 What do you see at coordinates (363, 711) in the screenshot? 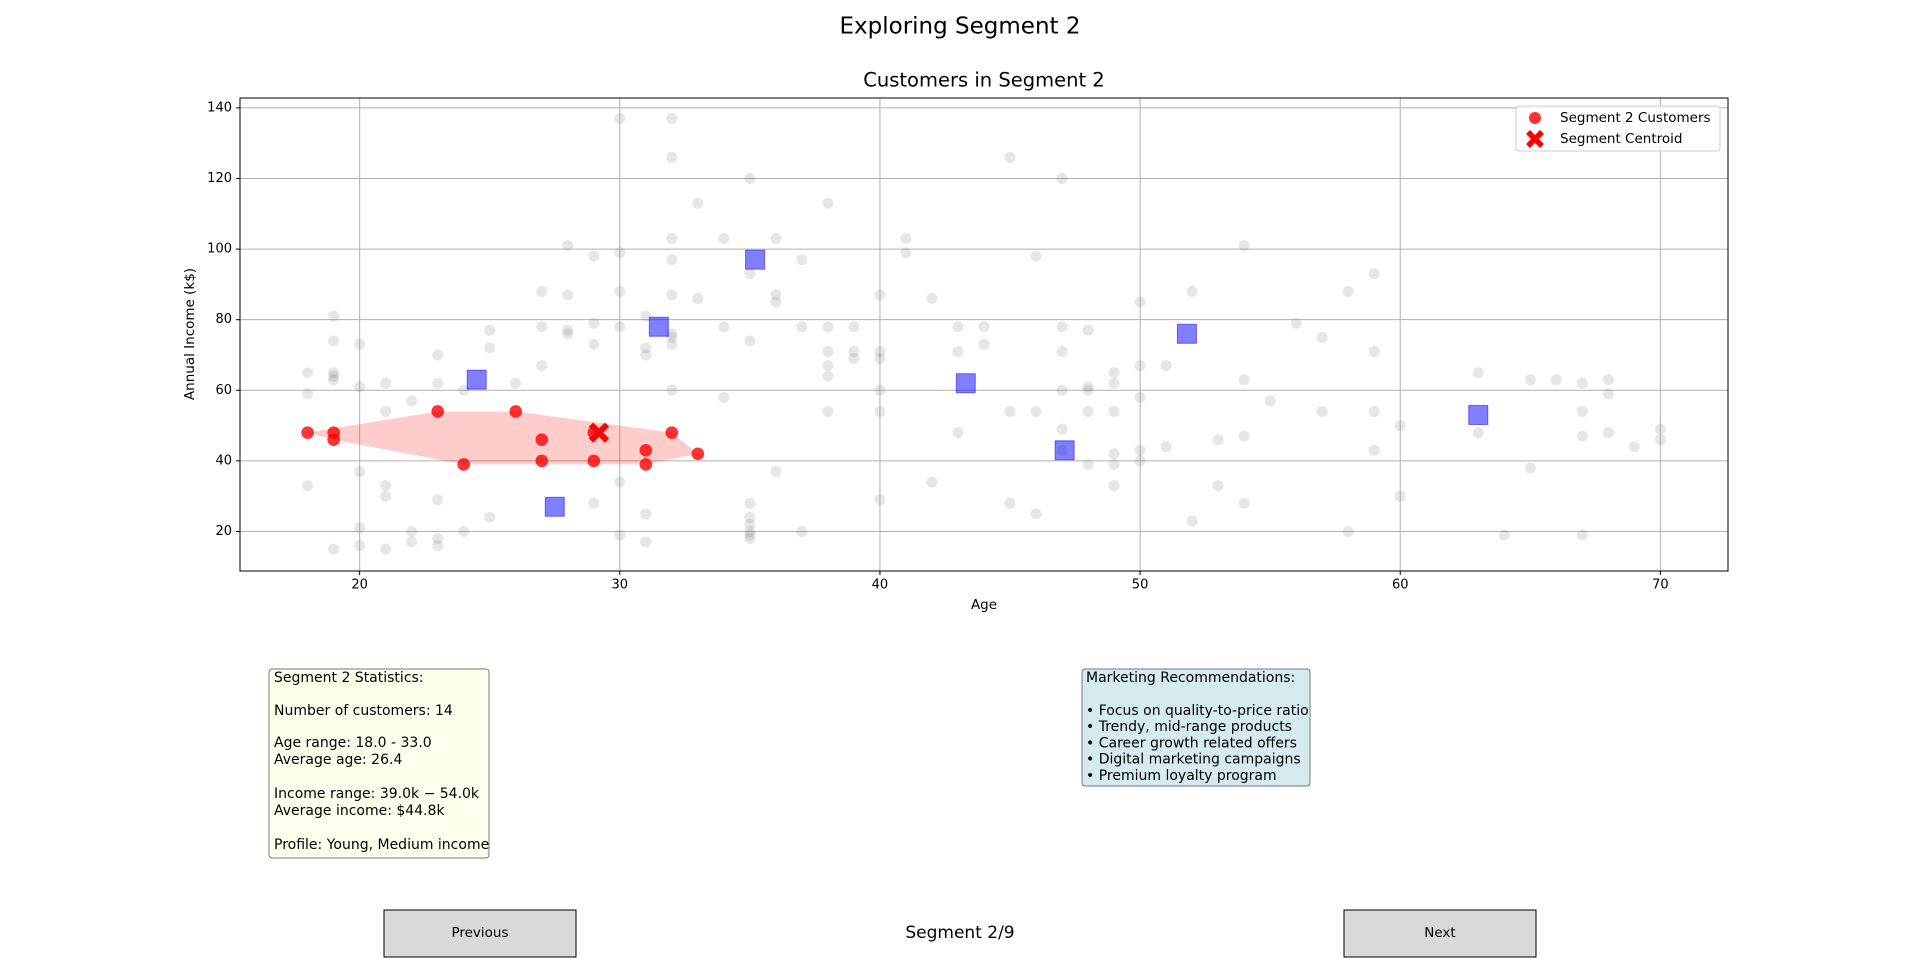
I see `stats-line: Number of customers: 14` at bounding box center [363, 711].